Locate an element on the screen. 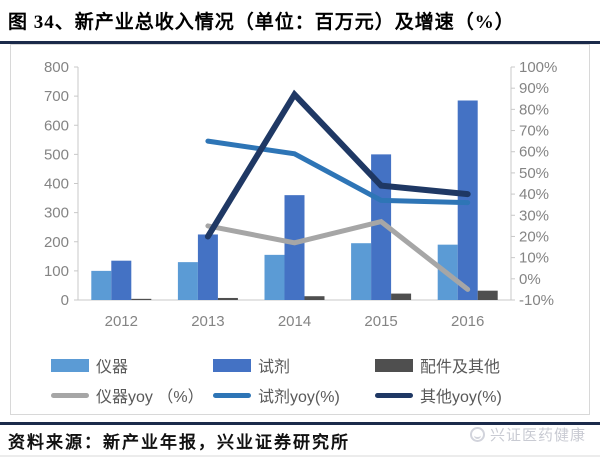 Image resolution: width=600 pixels, height=458 pixels. svg-text: 0 is located at coordinates (65, 300).